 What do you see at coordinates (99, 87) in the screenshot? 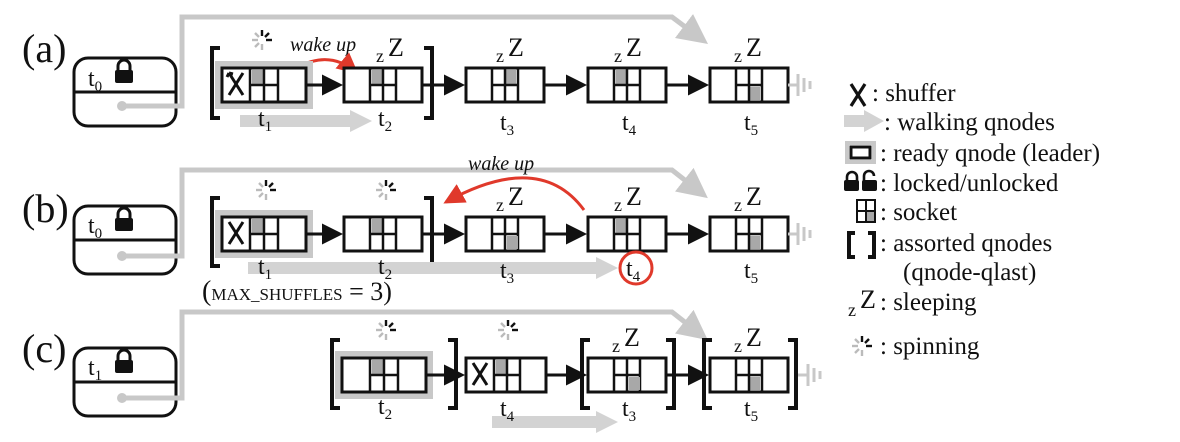
I see `lock-thread-sub: 0` at bounding box center [99, 87].